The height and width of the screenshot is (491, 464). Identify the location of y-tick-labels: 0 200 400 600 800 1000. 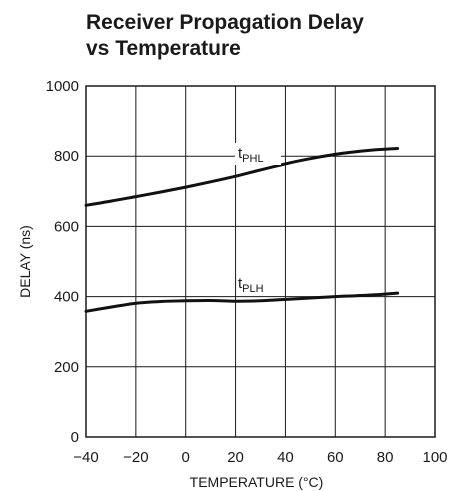
(62, 262).